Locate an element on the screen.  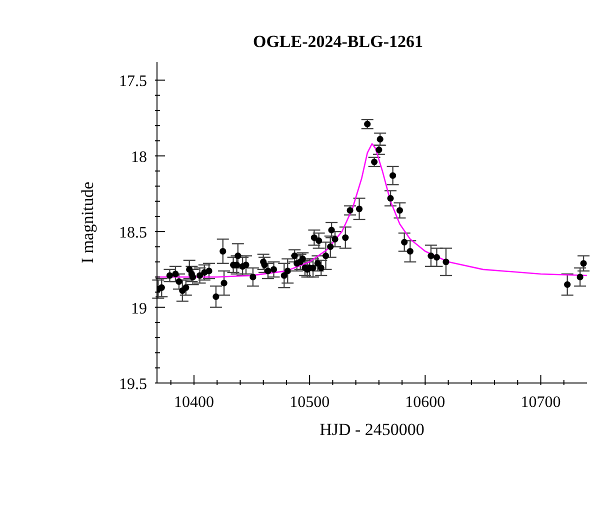
y-axis-title: I magnitude is located at coordinates (88, 223).